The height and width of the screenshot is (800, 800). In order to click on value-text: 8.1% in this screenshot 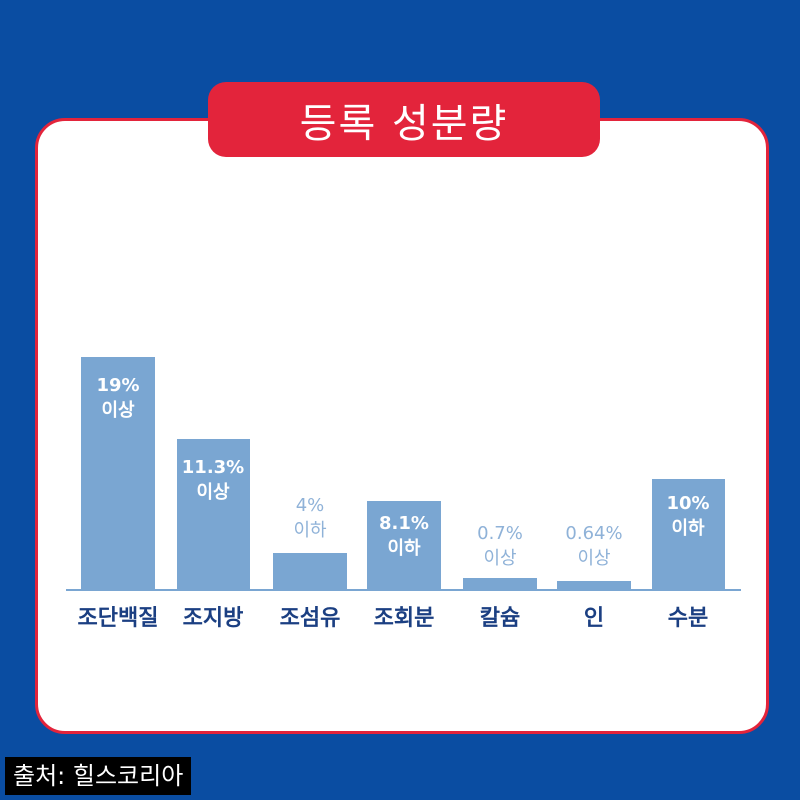, I will do `click(404, 523)`.